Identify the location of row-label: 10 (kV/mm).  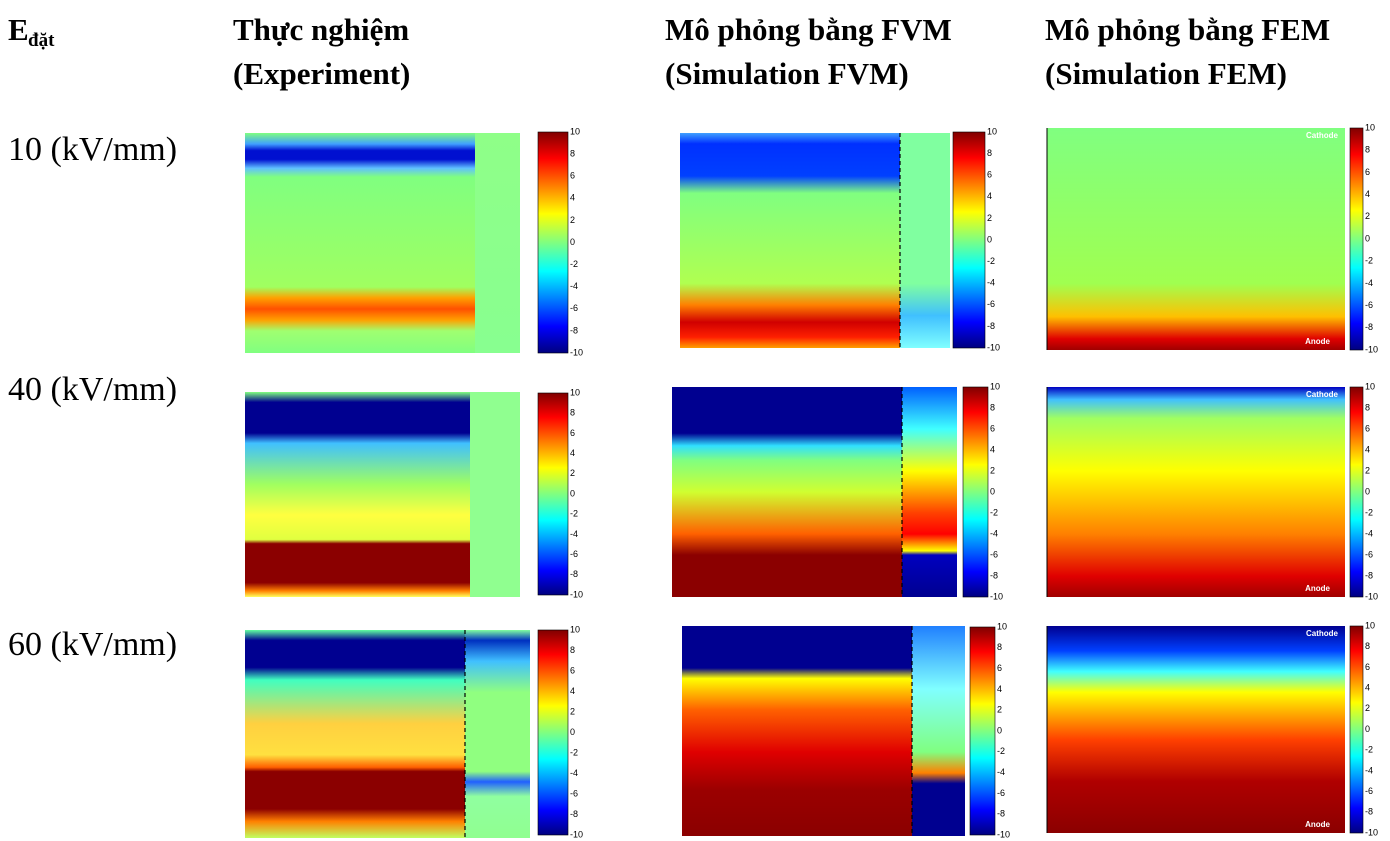
(92, 149).